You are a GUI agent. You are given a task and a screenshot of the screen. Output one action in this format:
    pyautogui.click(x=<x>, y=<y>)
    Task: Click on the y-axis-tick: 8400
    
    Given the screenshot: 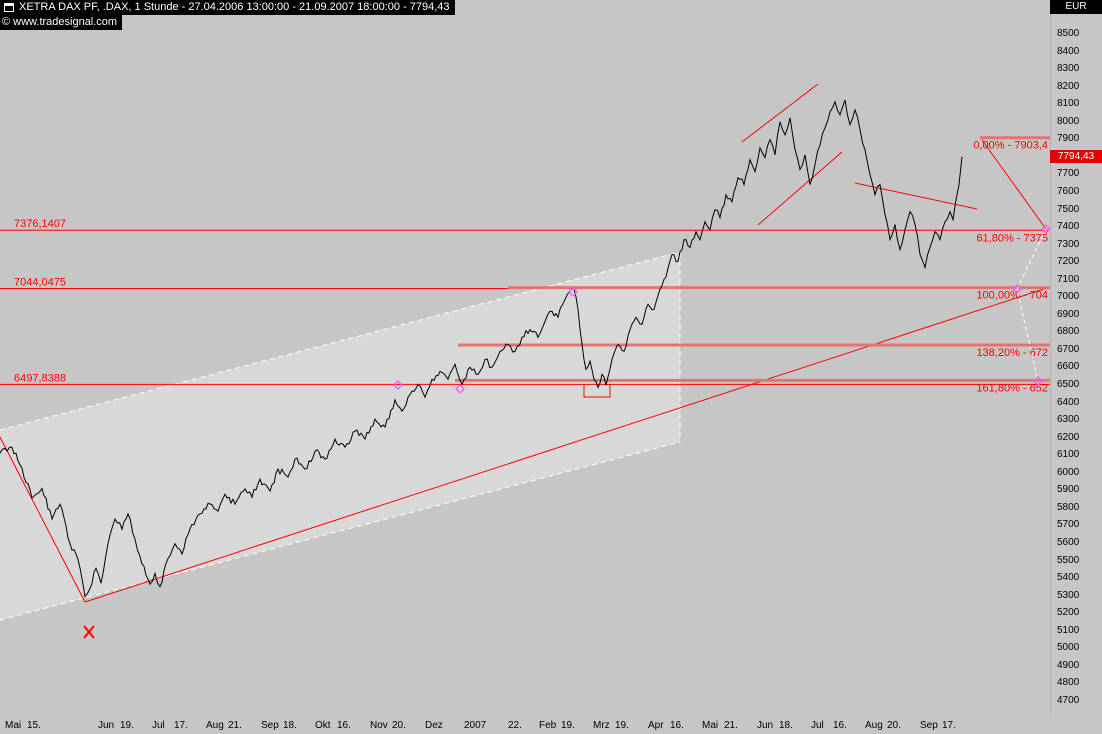 What is the action you would take?
    pyautogui.click(x=1068, y=51)
    